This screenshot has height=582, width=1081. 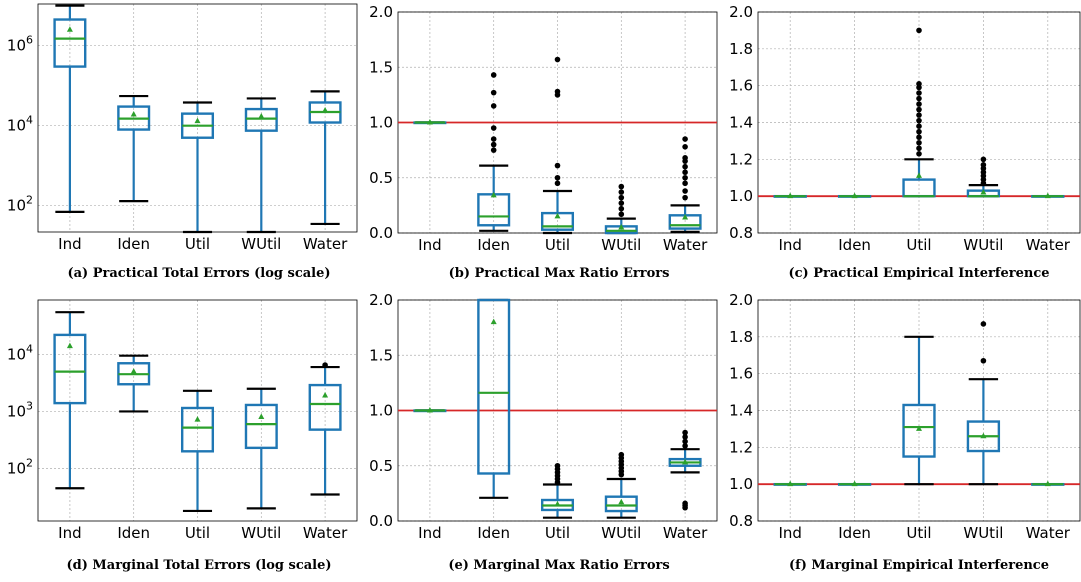 What do you see at coordinates (741, 123) in the screenshot?
I see `y-tick-label: 1.4` at bounding box center [741, 123].